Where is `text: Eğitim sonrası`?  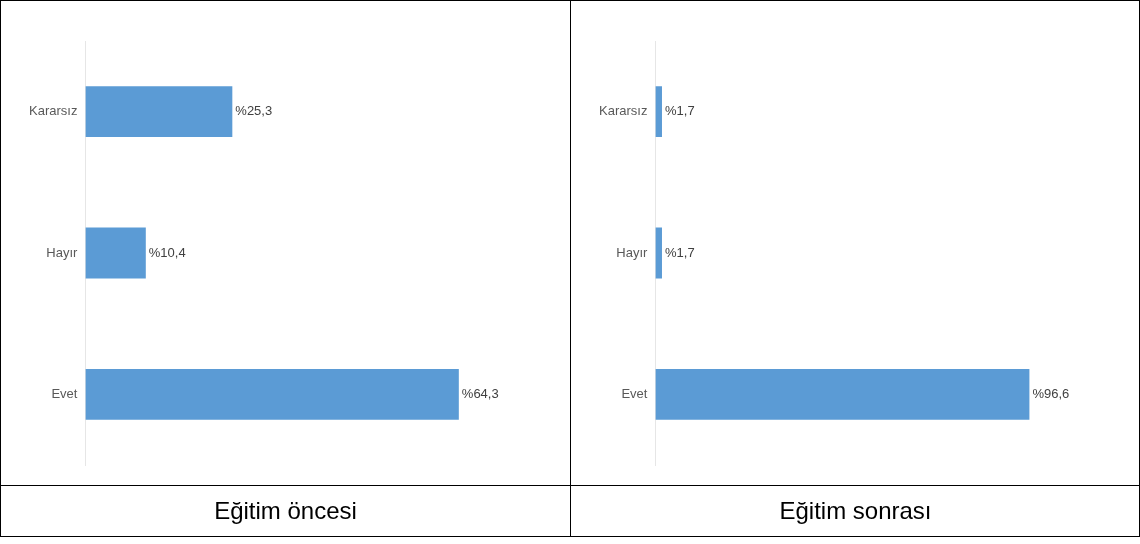
text: Eğitim sonrası is located at coordinates (855, 510).